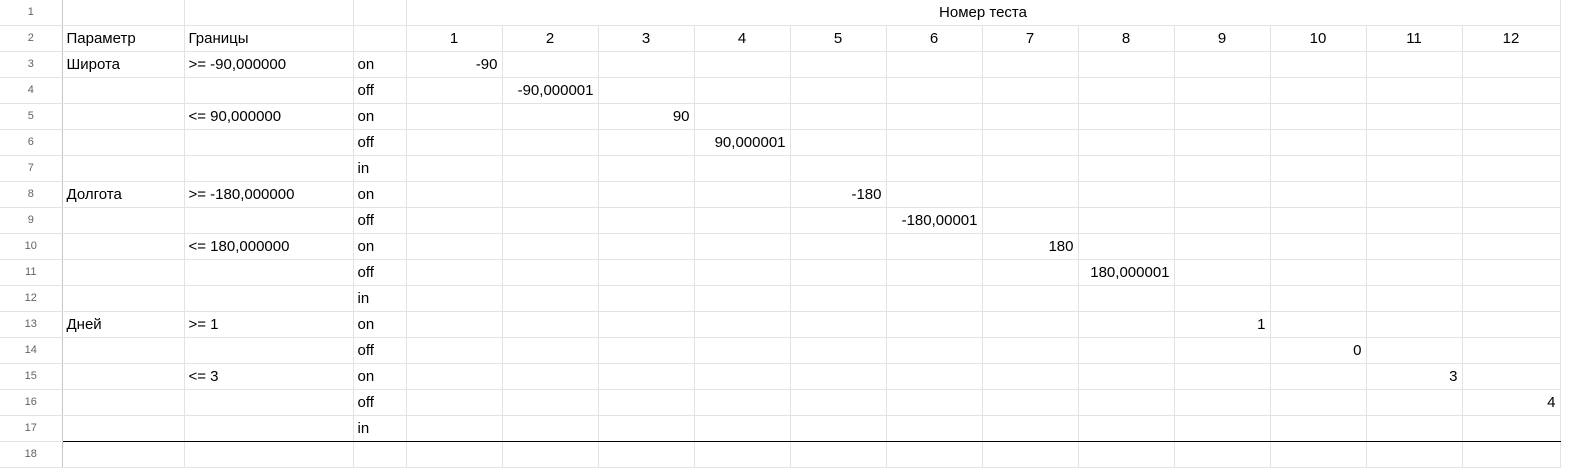  Describe the element at coordinates (31, 168) in the screenshot. I see `row-header: 7` at that location.